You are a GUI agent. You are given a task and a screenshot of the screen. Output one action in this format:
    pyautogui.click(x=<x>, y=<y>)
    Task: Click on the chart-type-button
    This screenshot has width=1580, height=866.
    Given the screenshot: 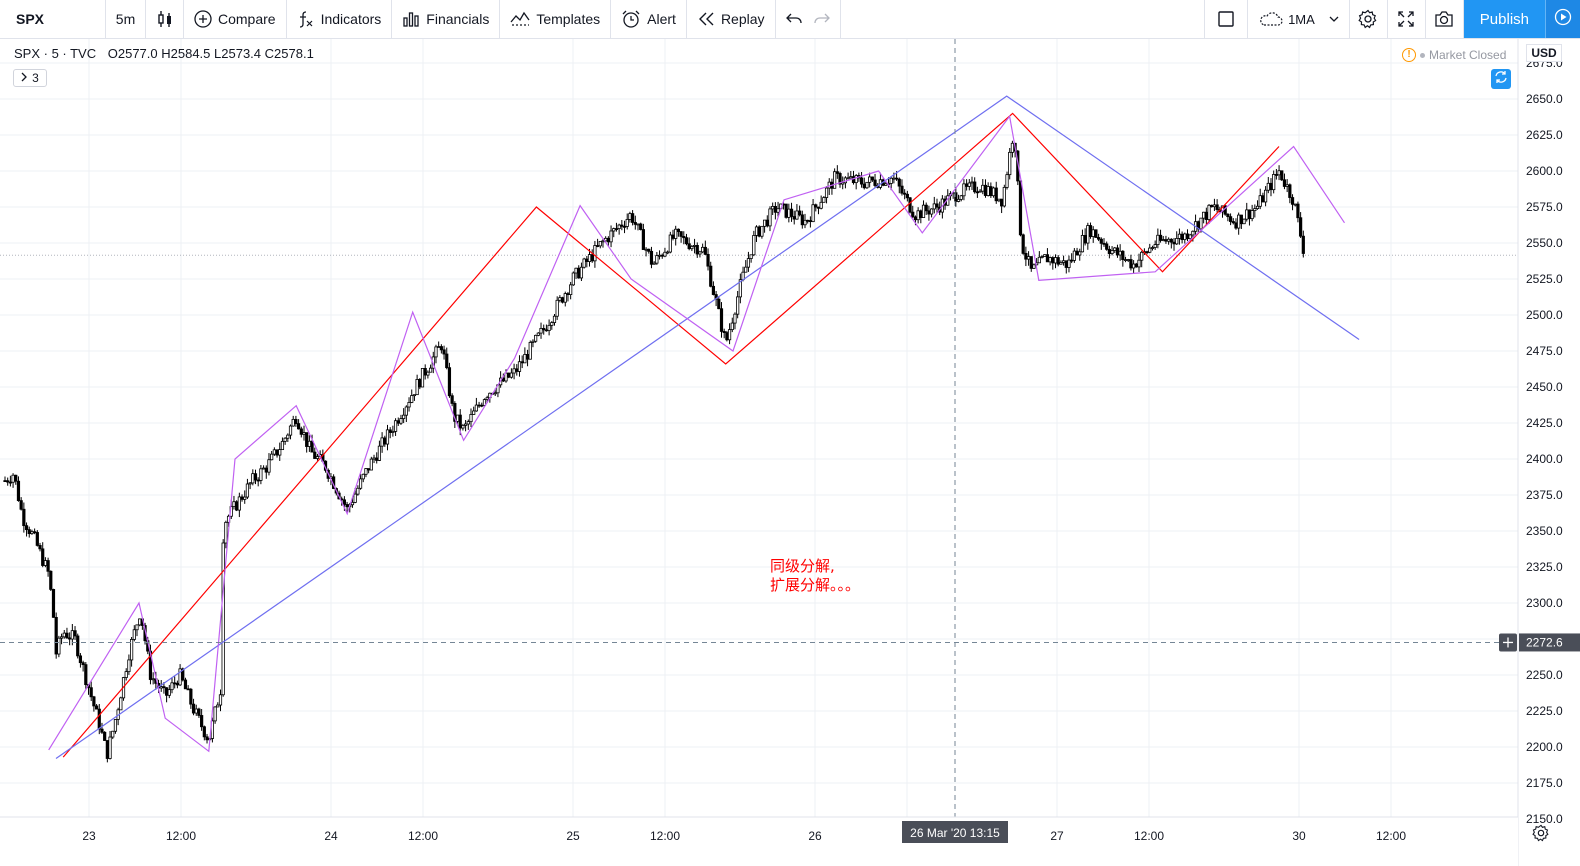 What is the action you would take?
    pyautogui.click(x=165, y=19)
    